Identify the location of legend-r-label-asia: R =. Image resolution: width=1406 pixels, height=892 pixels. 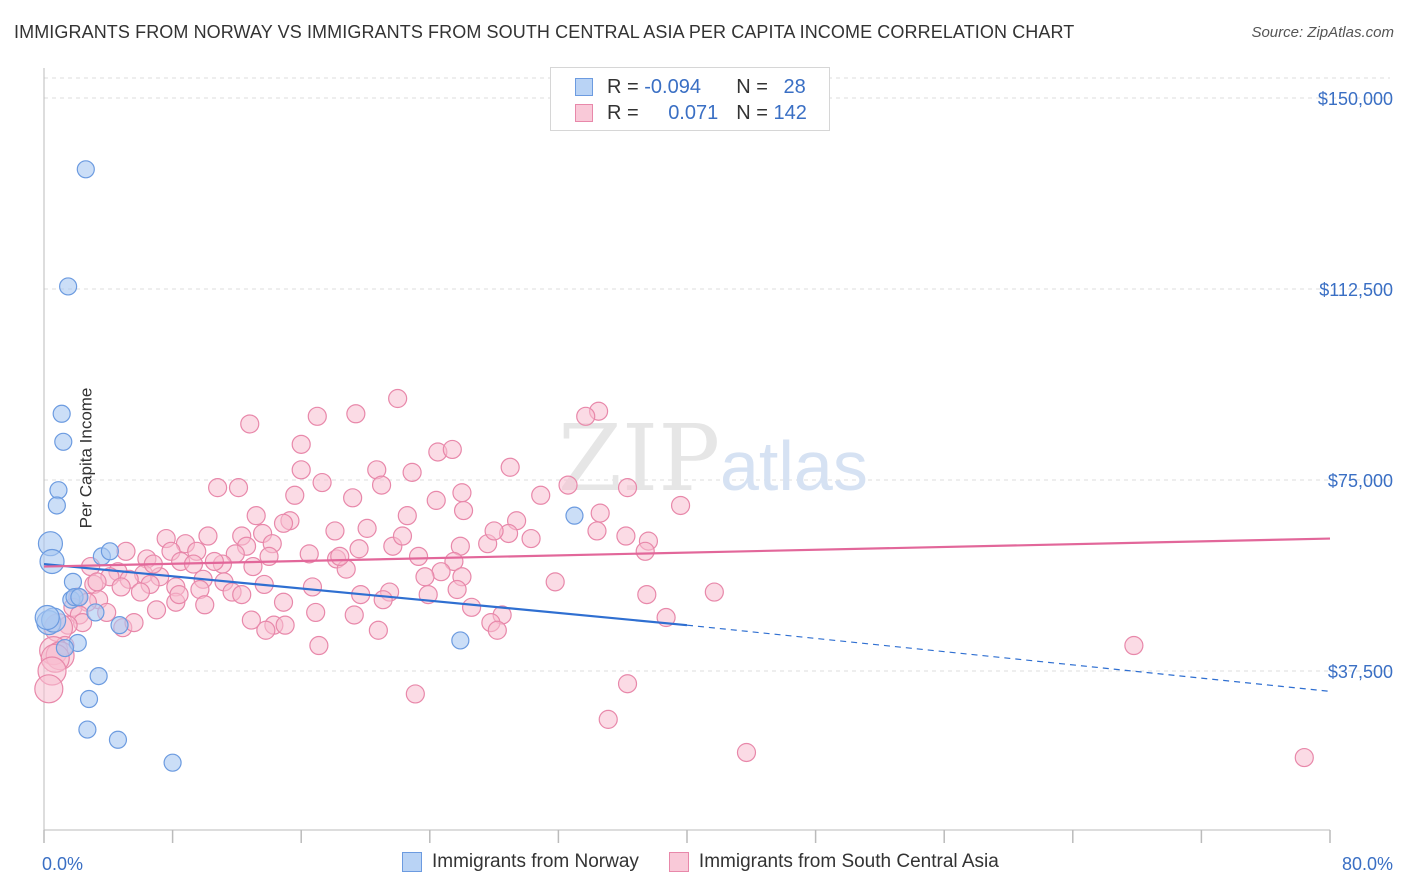
(626, 112).